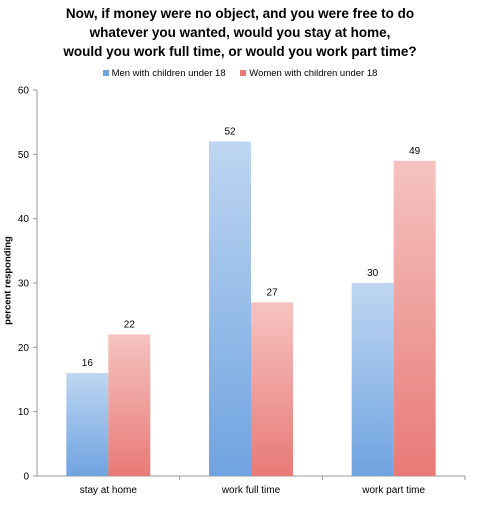 The image size is (480, 510). What do you see at coordinates (313, 73) in the screenshot?
I see `legend-label-women: Women with children under 18` at bounding box center [313, 73].